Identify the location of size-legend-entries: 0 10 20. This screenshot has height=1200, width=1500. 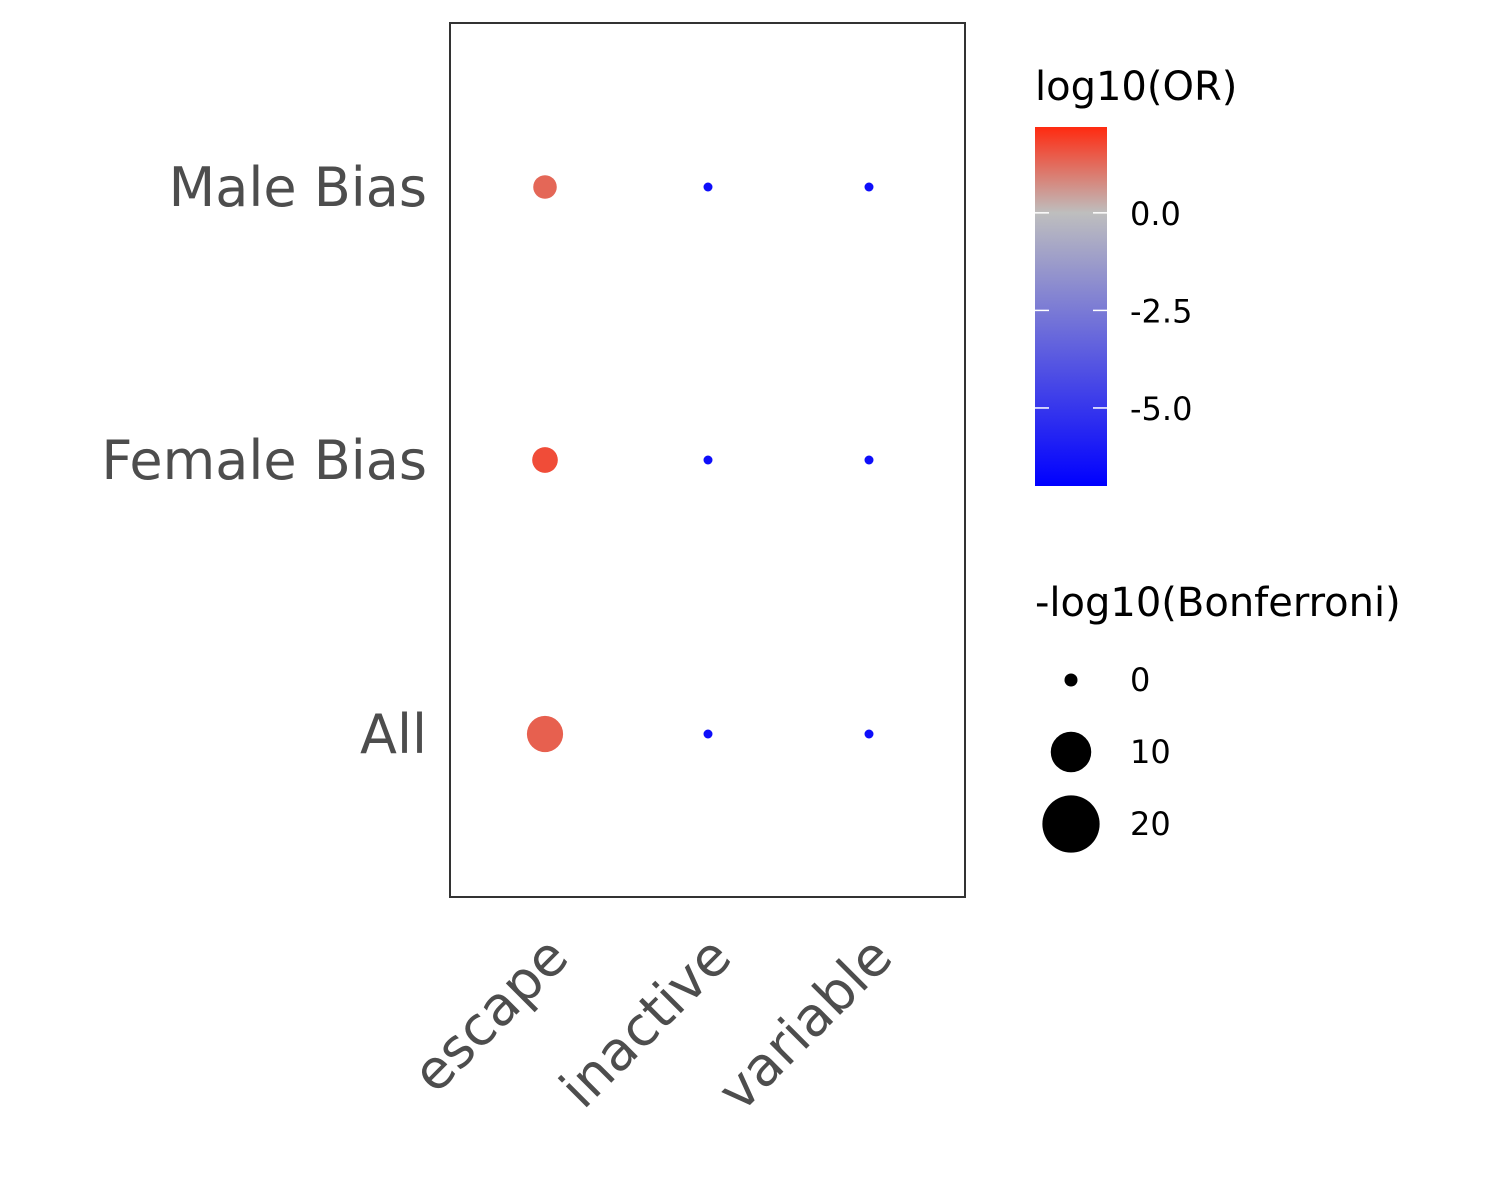
(1106, 757).